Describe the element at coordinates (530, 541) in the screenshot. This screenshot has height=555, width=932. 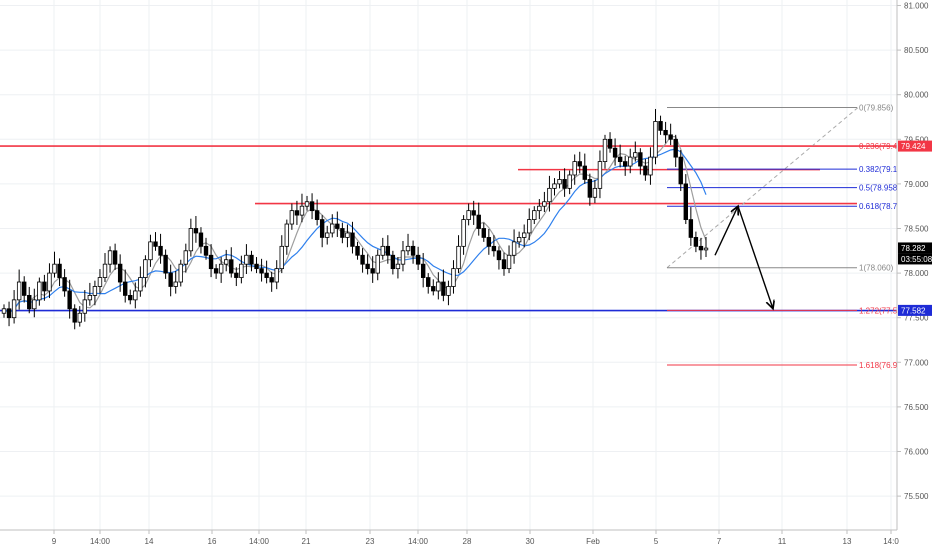
I see `x-tick-label: 30` at that location.